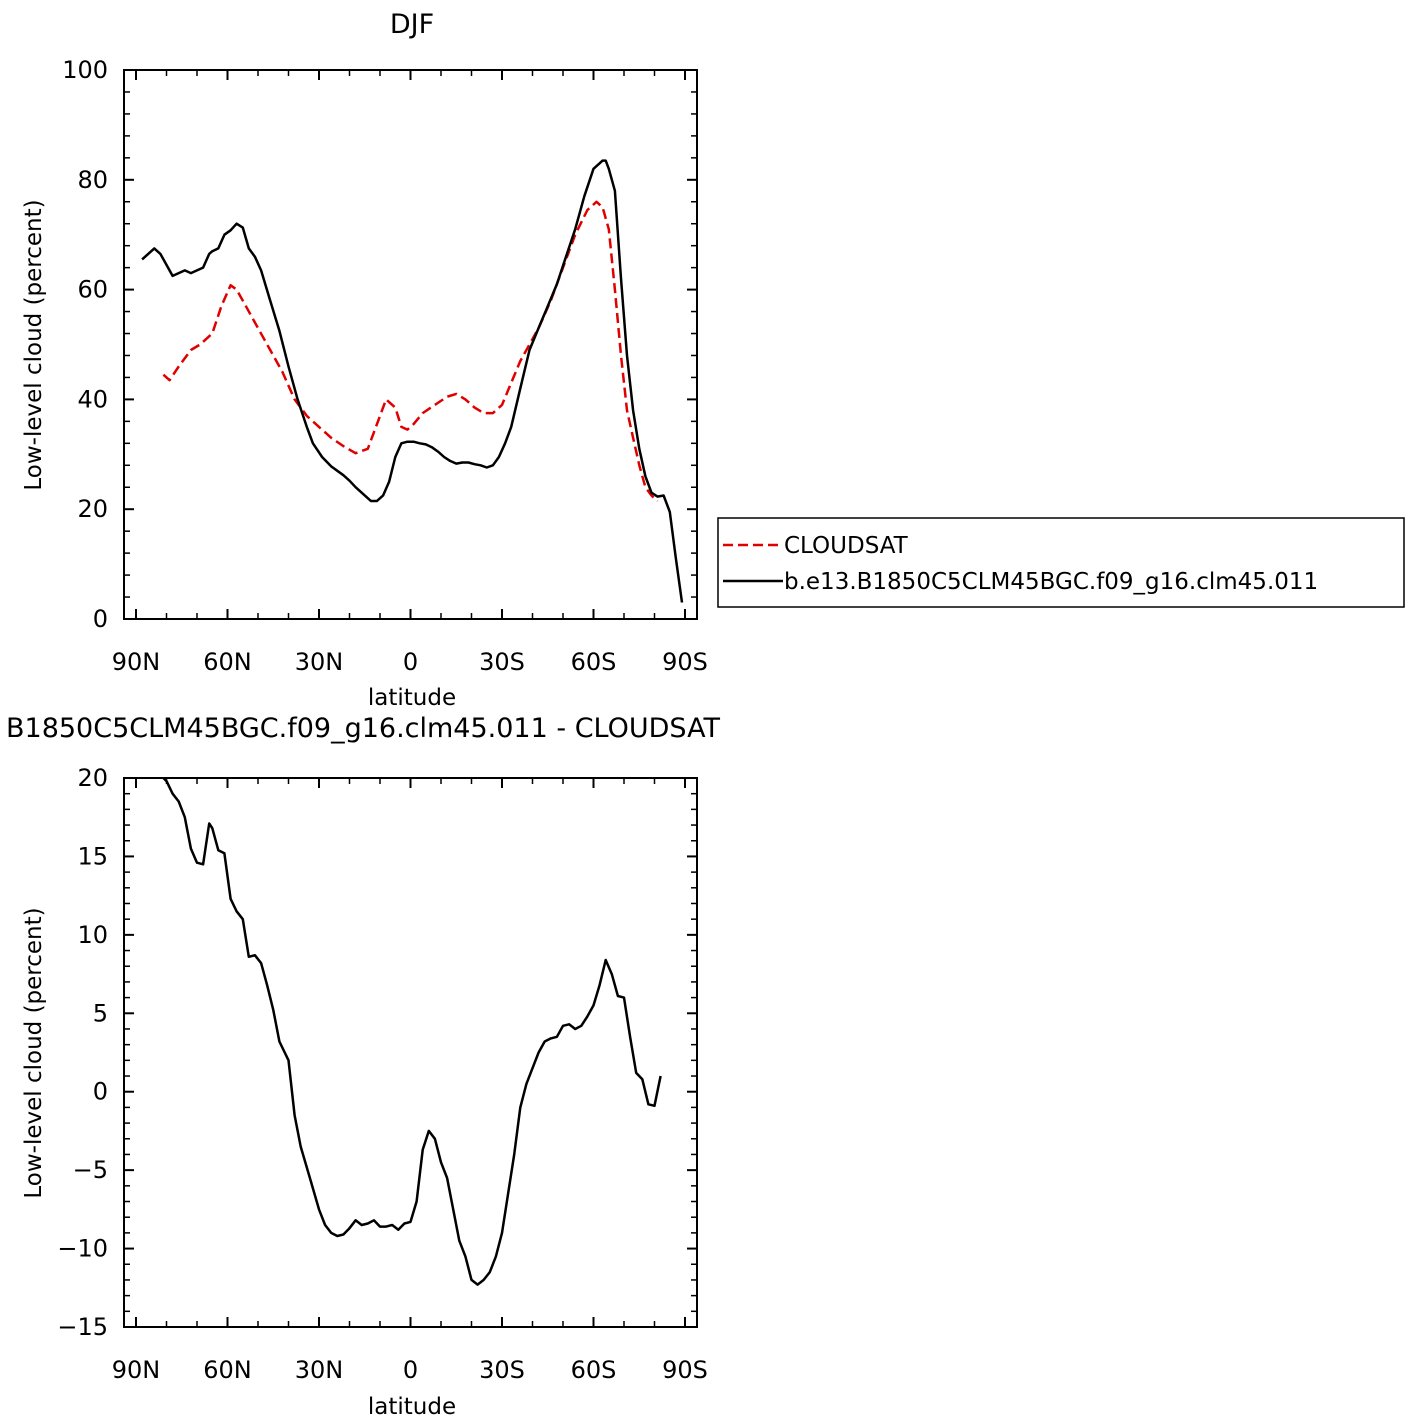 The width and height of the screenshot is (1424, 1424). I want to click on y-tick-label: −15, so click(82, 1327).